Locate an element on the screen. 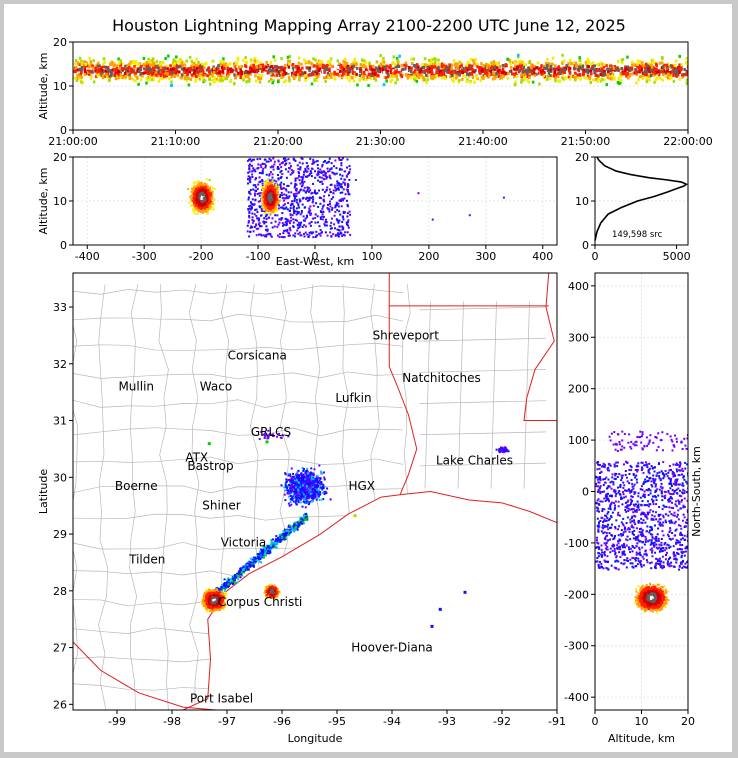 This screenshot has width=738, height=758. y-tick-label: 20 is located at coordinates (60, 42).